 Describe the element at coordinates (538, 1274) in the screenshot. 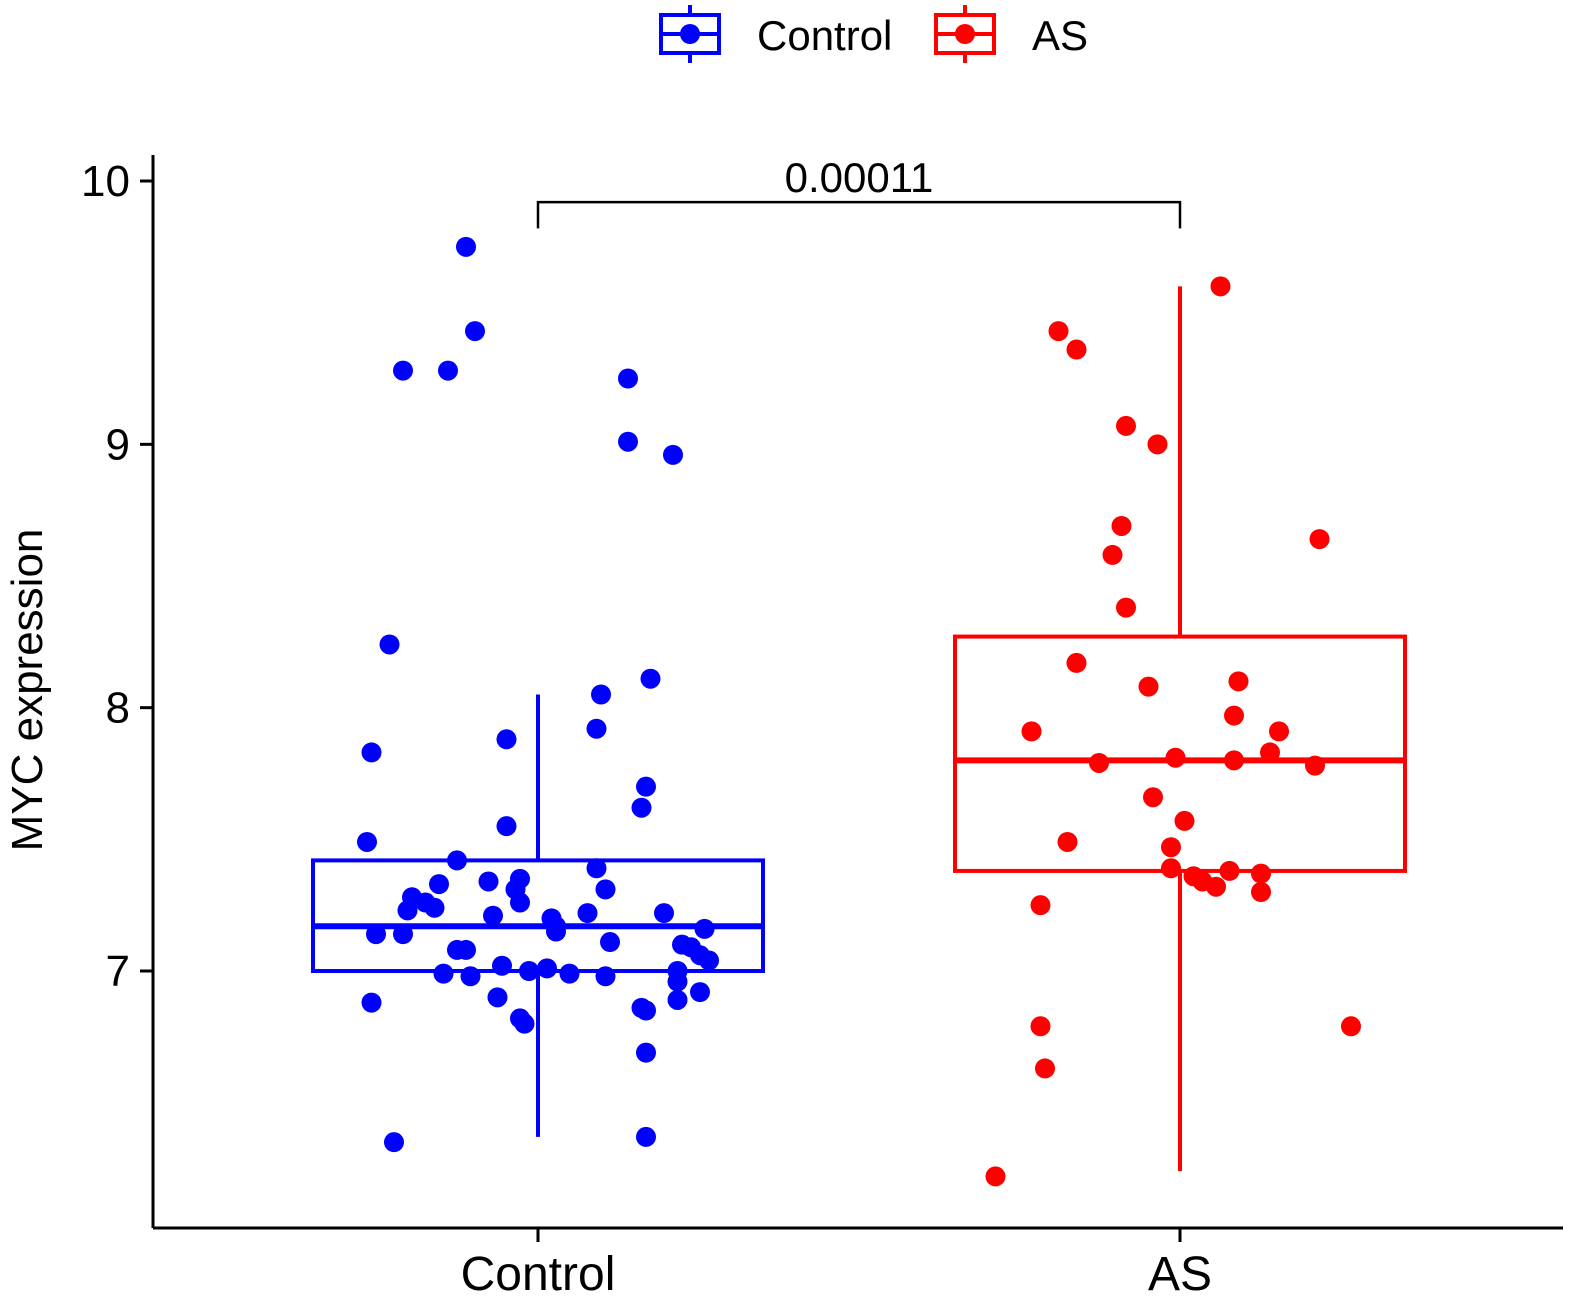

I see `x-tick-label-control: Control` at that location.